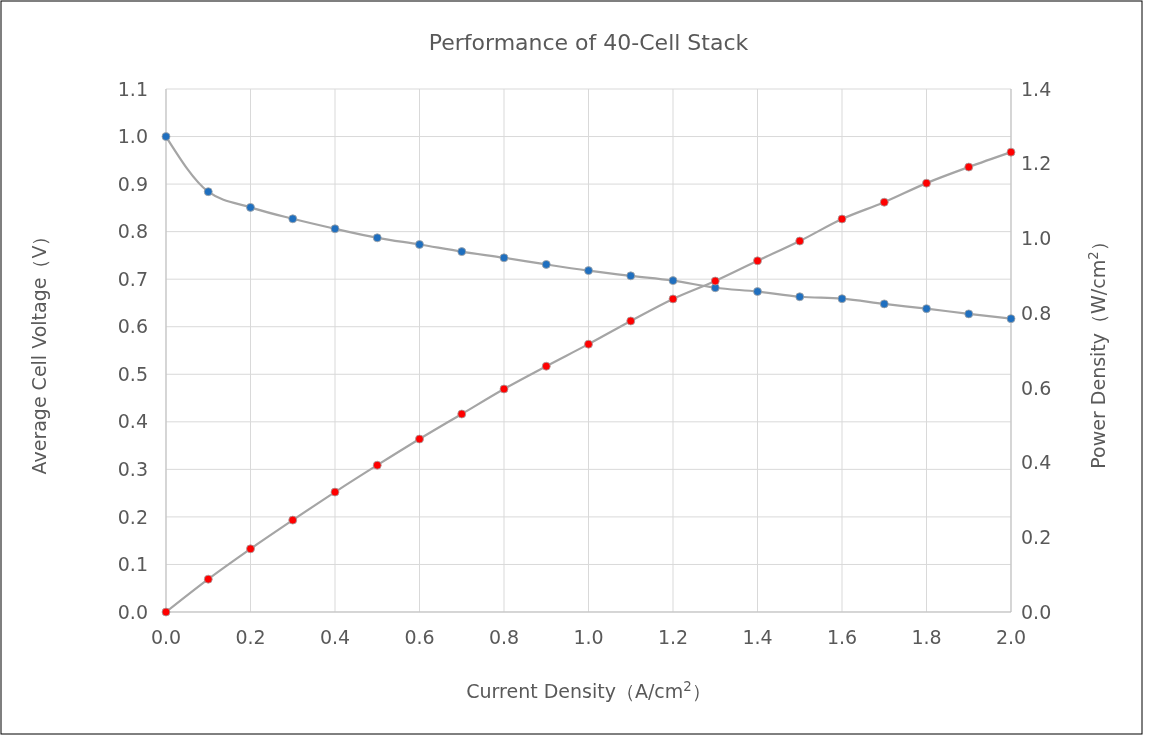  What do you see at coordinates (132, 469) in the screenshot?
I see `y-tick-label: 0.3` at bounding box center [132, 469].